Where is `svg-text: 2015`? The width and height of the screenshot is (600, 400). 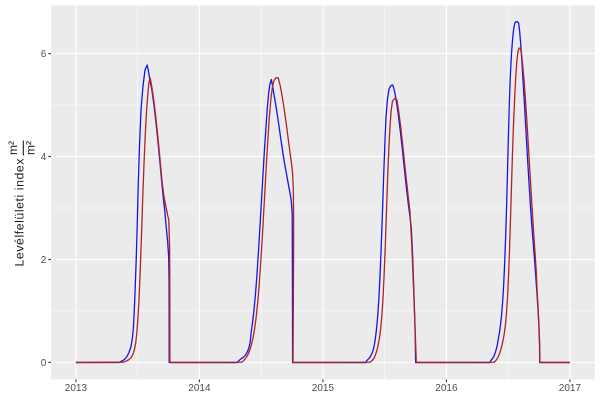
svg-text: 2015 is located at coordinates (323, 388).